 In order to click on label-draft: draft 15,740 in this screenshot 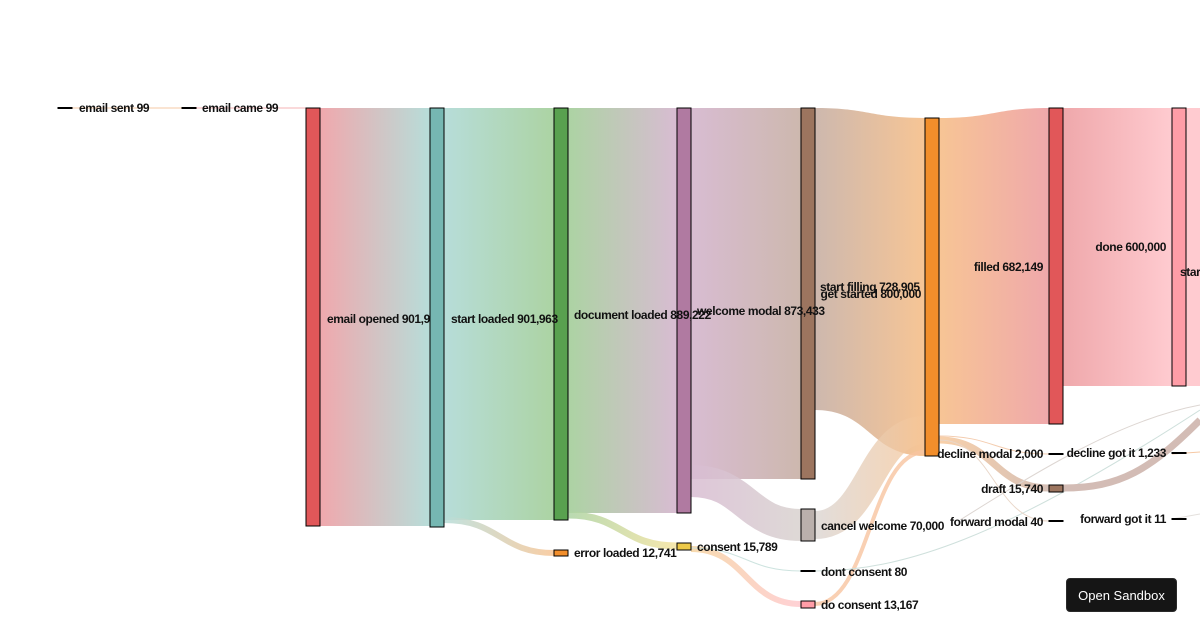, I will do `click(1012, 489)`.